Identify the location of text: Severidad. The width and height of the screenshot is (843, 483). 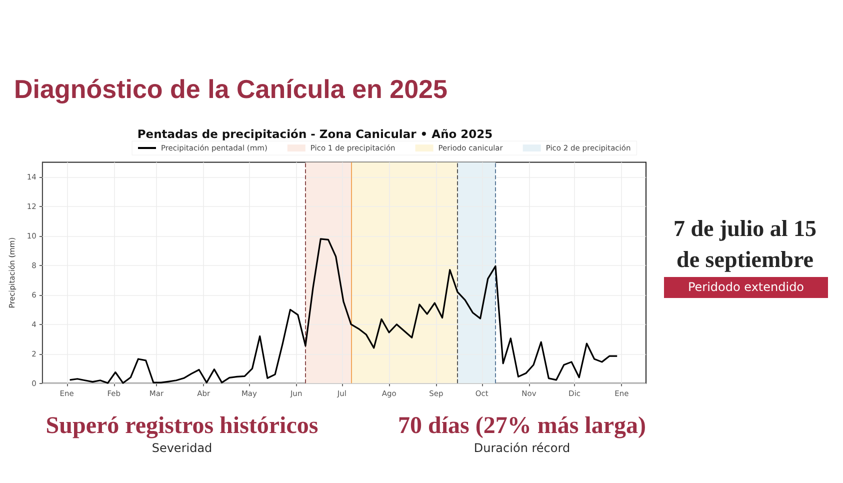
(182, 448).